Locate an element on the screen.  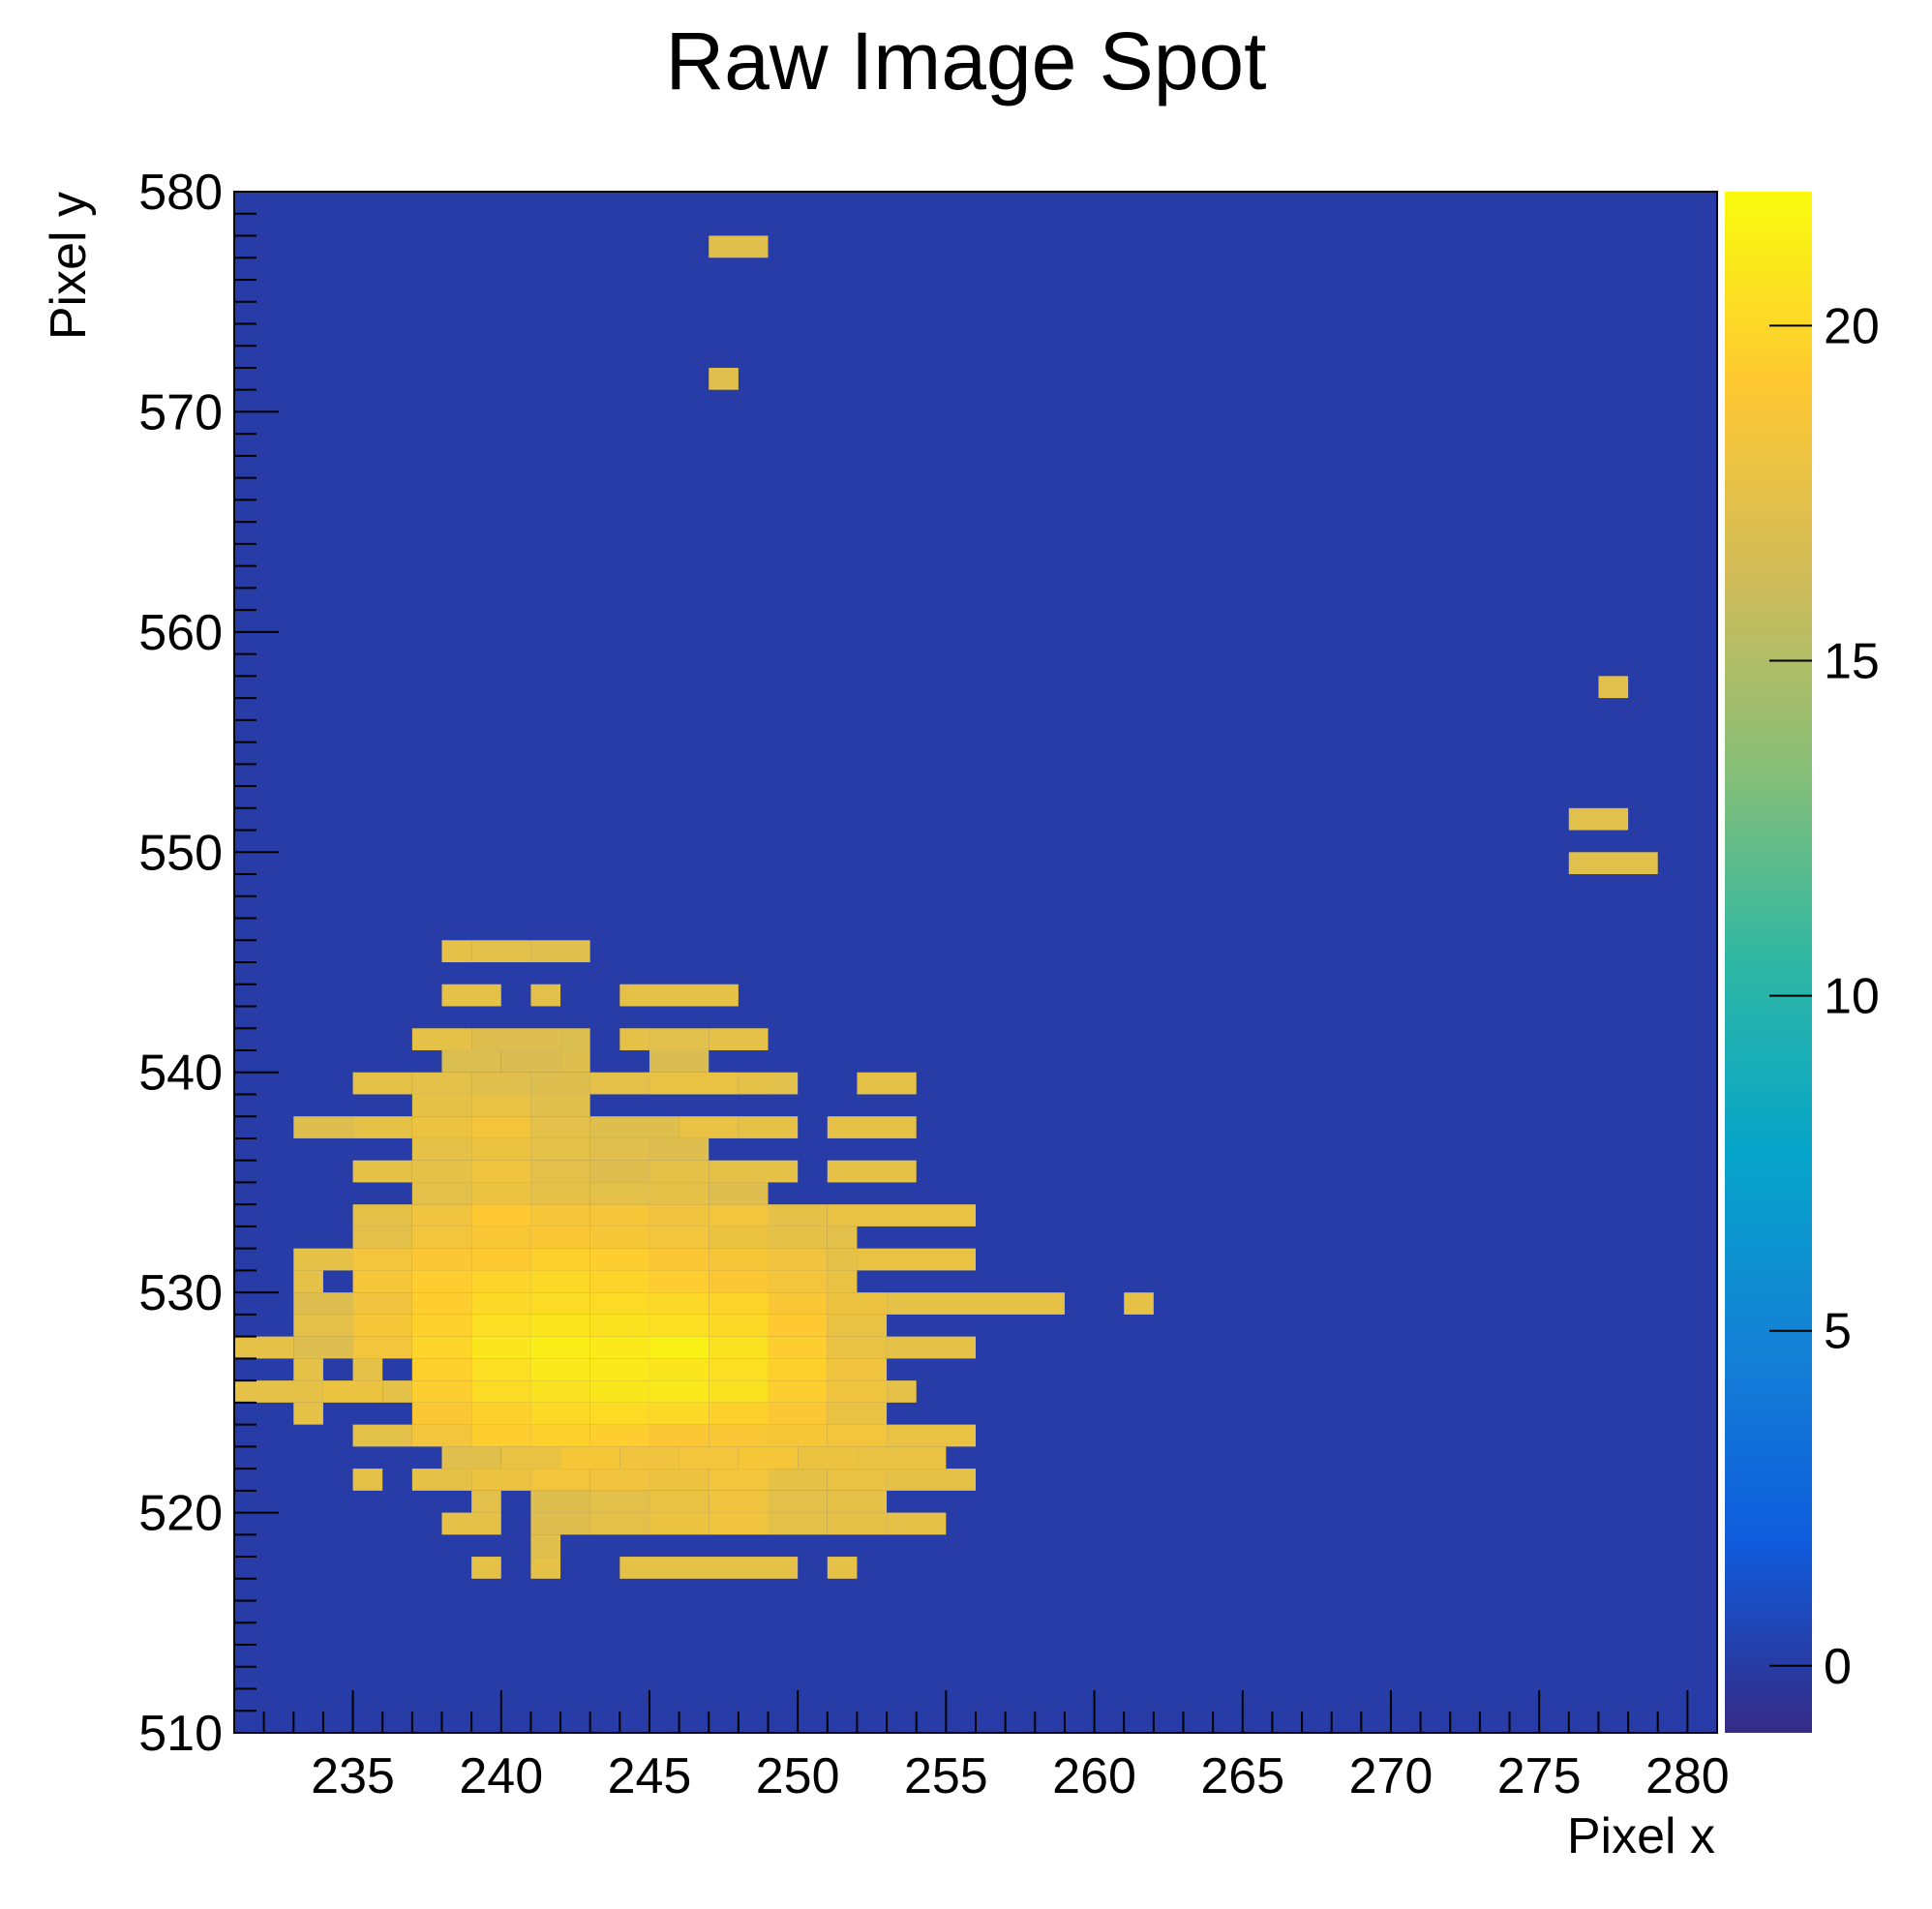
x-tick-label: 270 is located at coordinates (1391, 1776).